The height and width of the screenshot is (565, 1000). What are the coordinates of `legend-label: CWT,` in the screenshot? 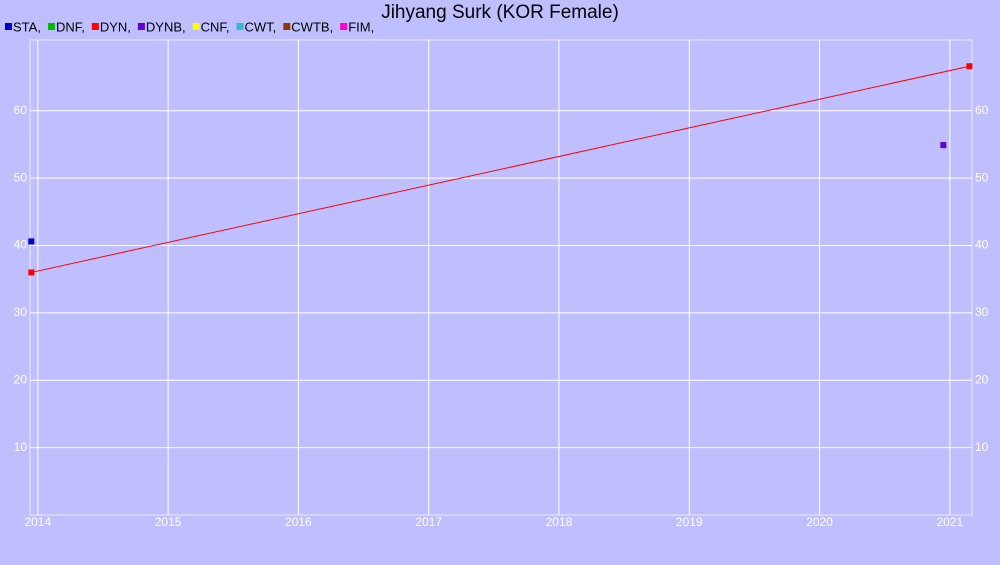 It's located at (261, 26).